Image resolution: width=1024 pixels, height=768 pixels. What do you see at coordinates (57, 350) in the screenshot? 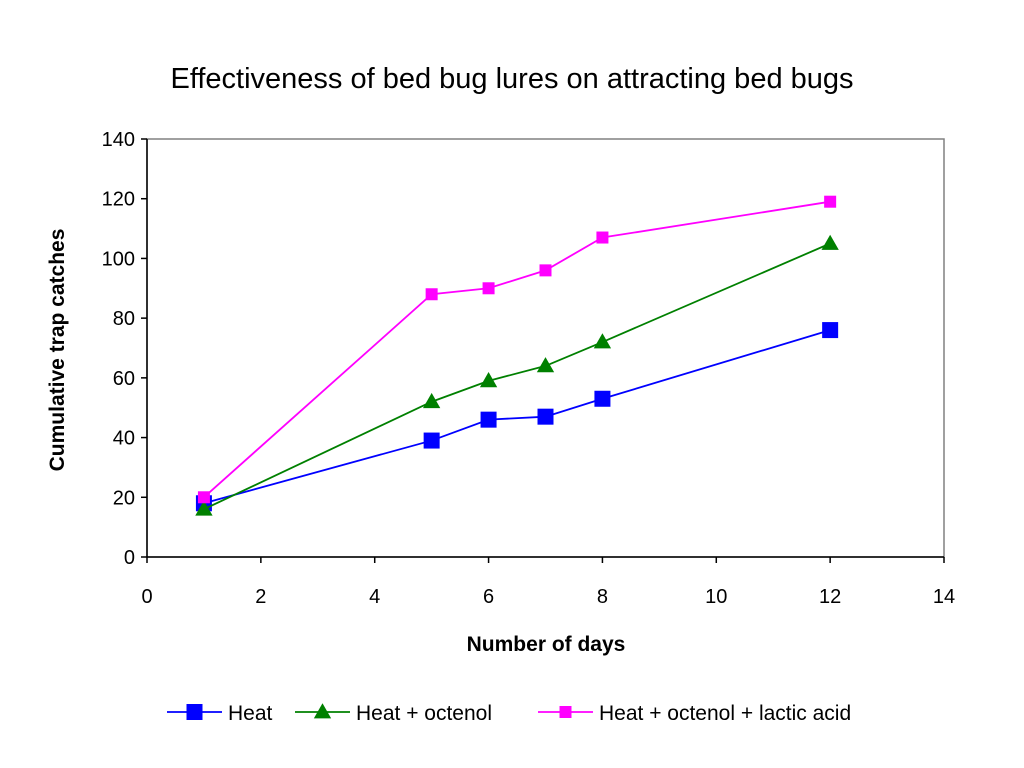
I see `y-axis-title: Cumulative trap catches` at bounding box center [57, 350].